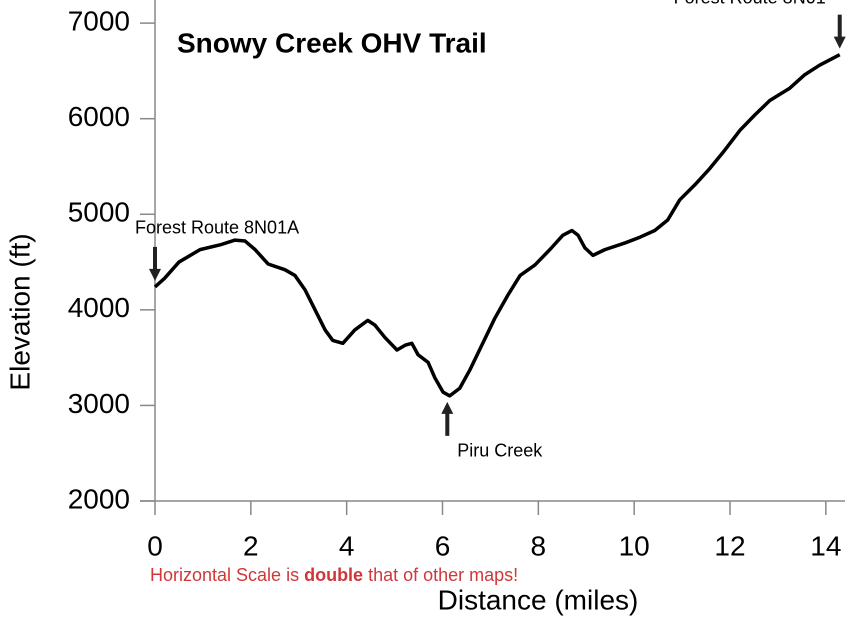  I want to click on x-tick-label: 2, so click(251, 545).